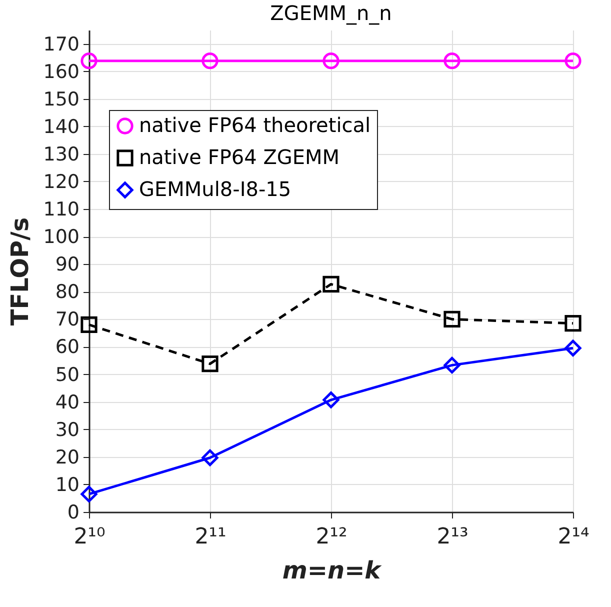  Describe the element at coordinates (73, 513) in the screenshot. I see `y-tick-label: 0` at that location.